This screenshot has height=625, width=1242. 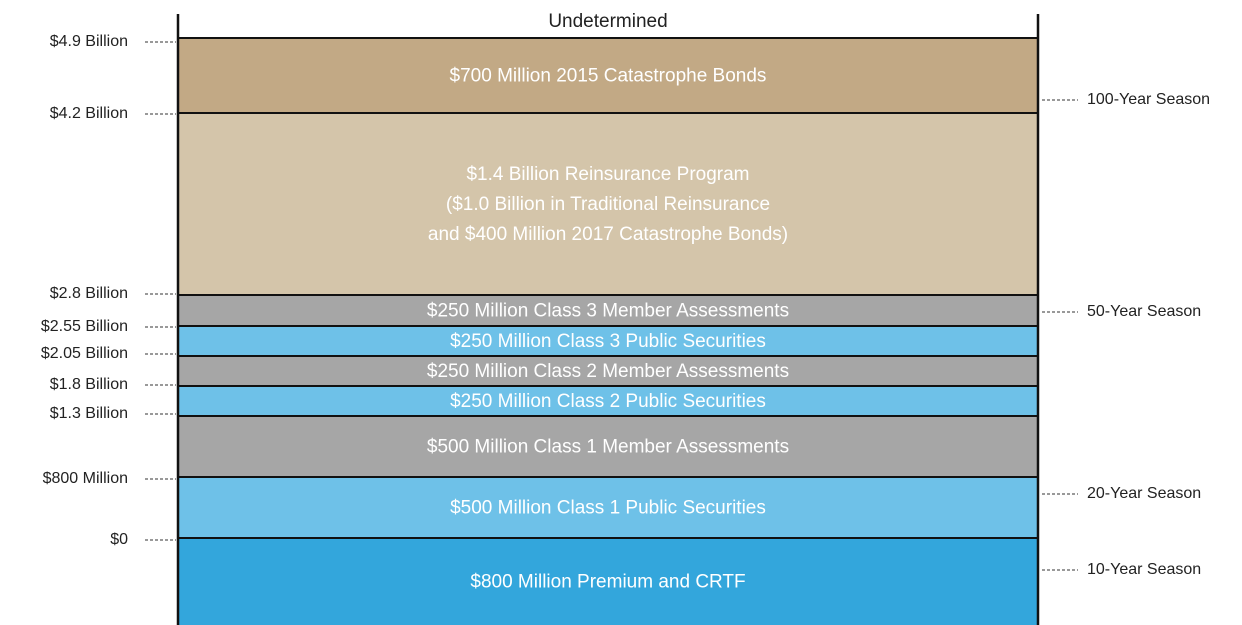 I want to click on layer-label: $700 Million 2015 Catastrophe Bonds, so click(x=608, y=76).